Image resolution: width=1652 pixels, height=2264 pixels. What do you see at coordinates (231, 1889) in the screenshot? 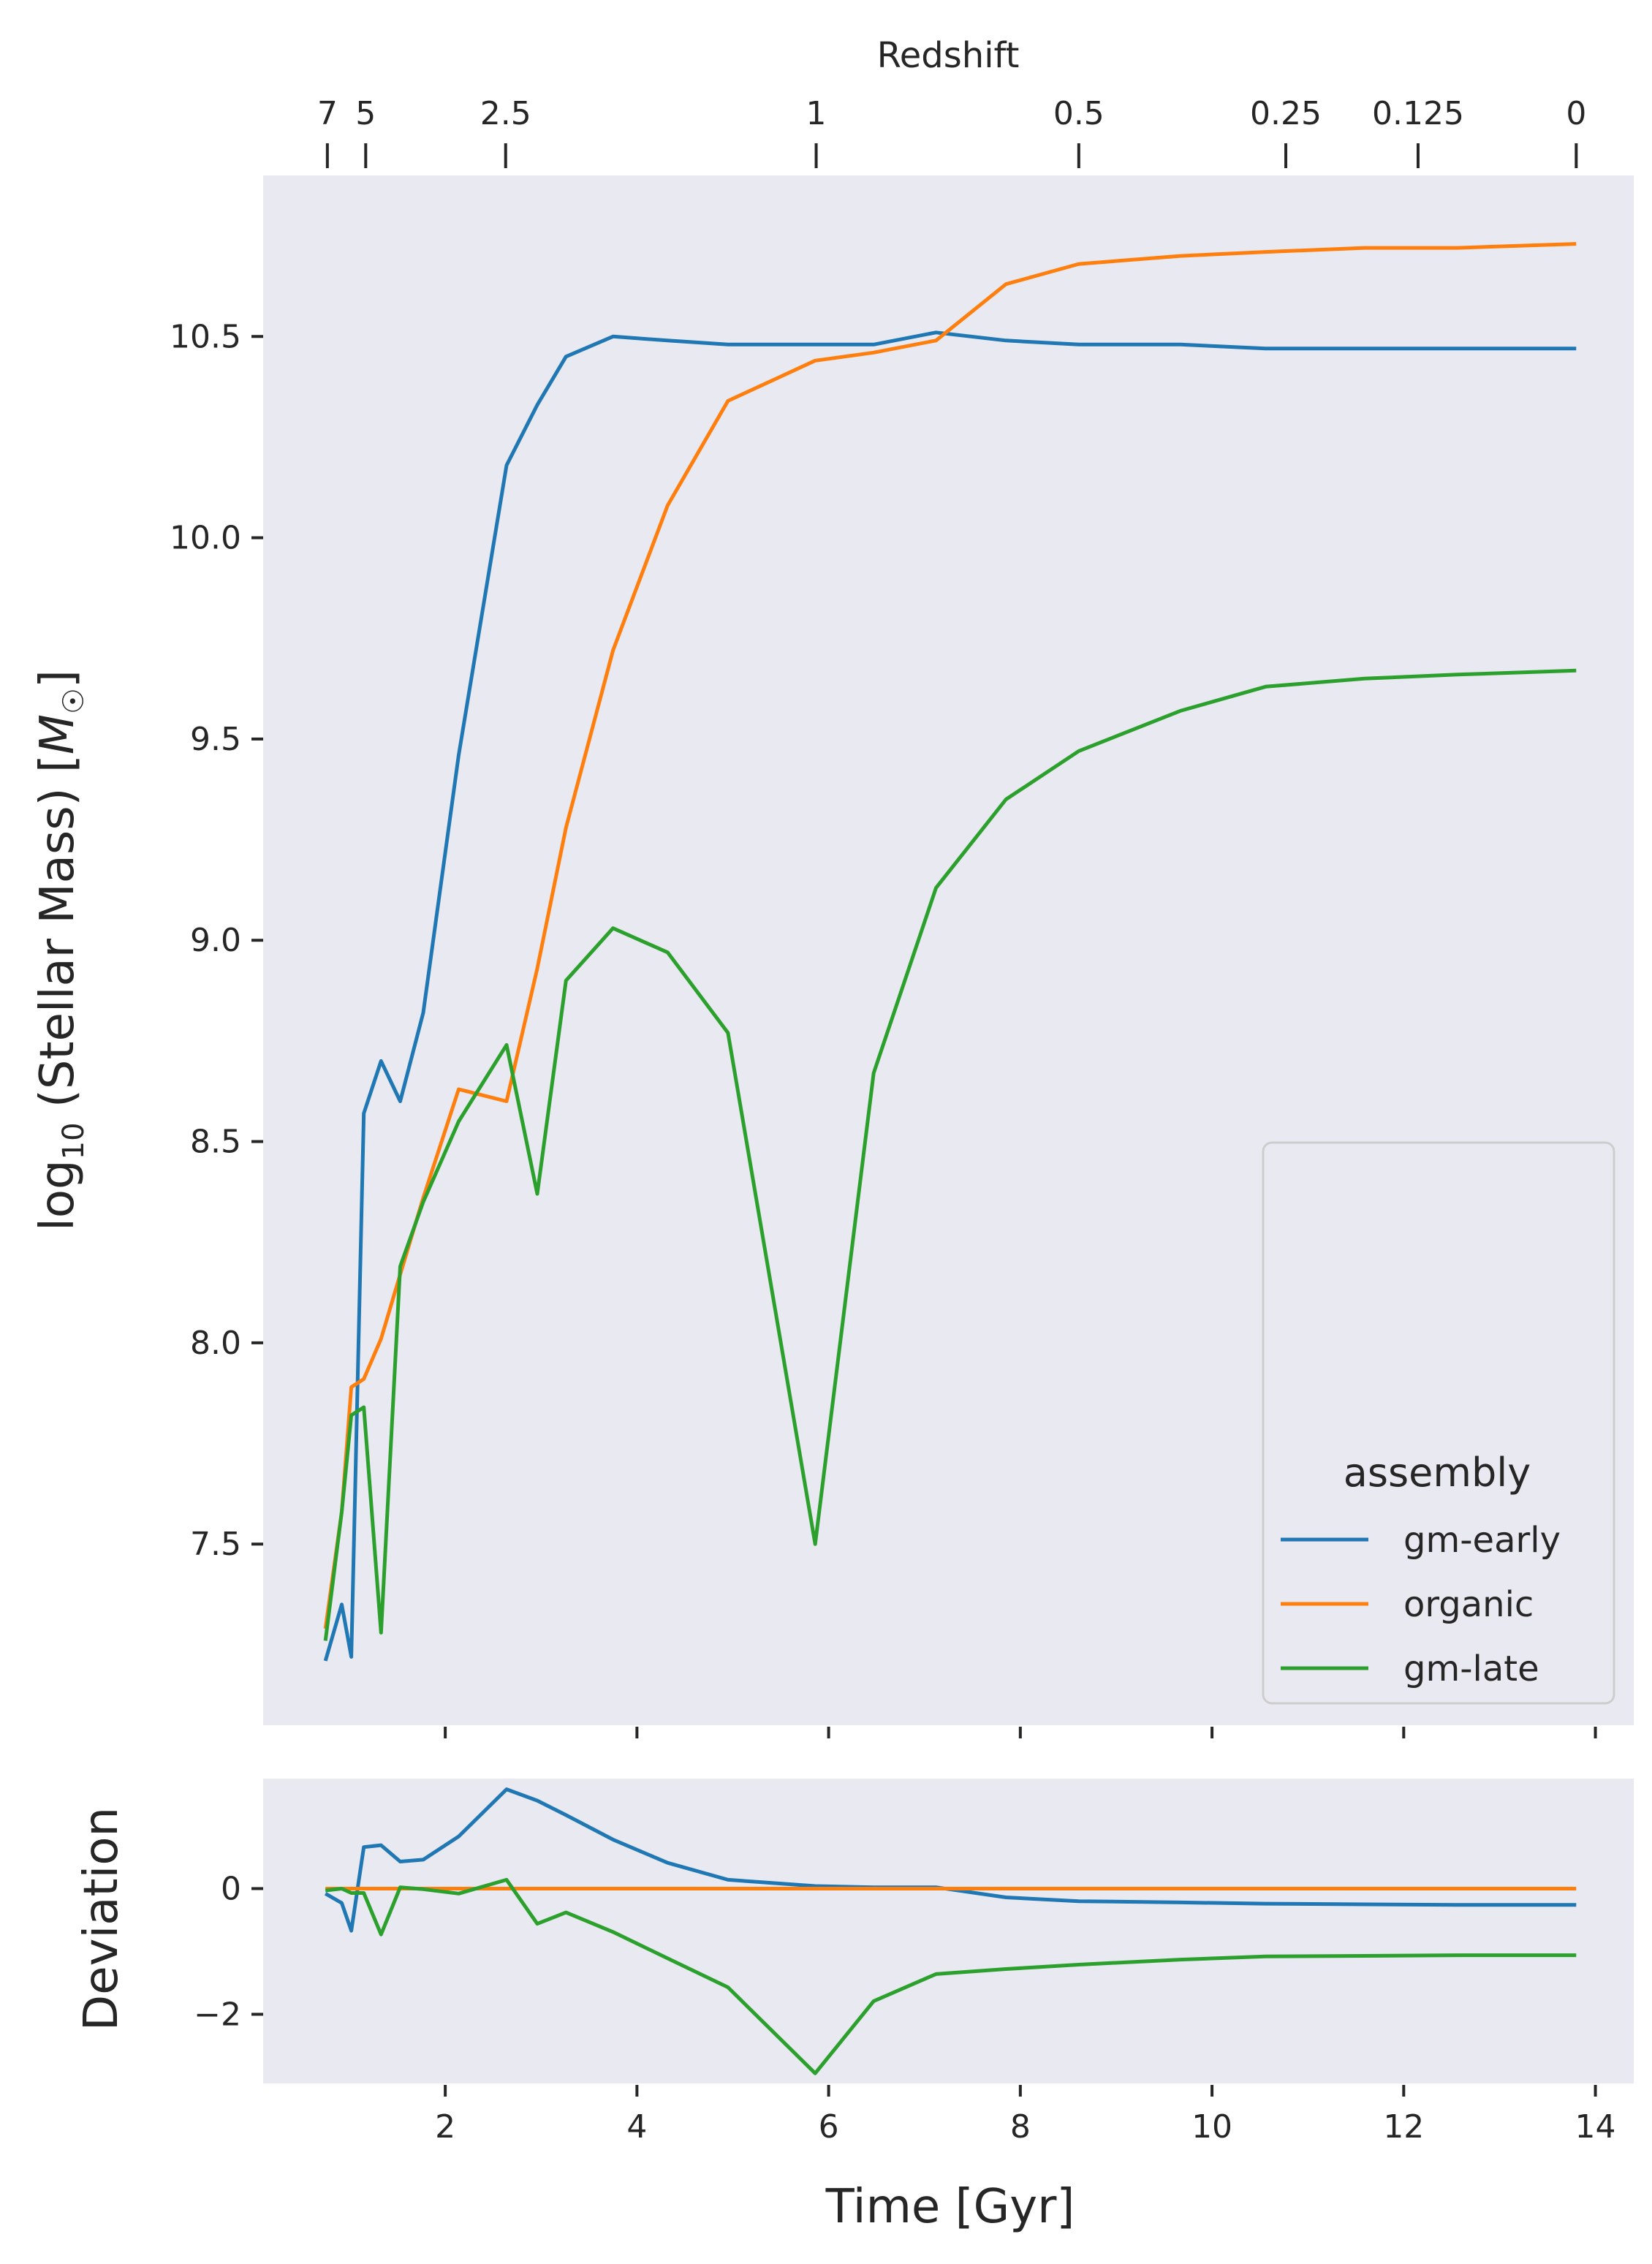
I see `deviation-y-tick-label: 0` at bounding box center [231, 1889].